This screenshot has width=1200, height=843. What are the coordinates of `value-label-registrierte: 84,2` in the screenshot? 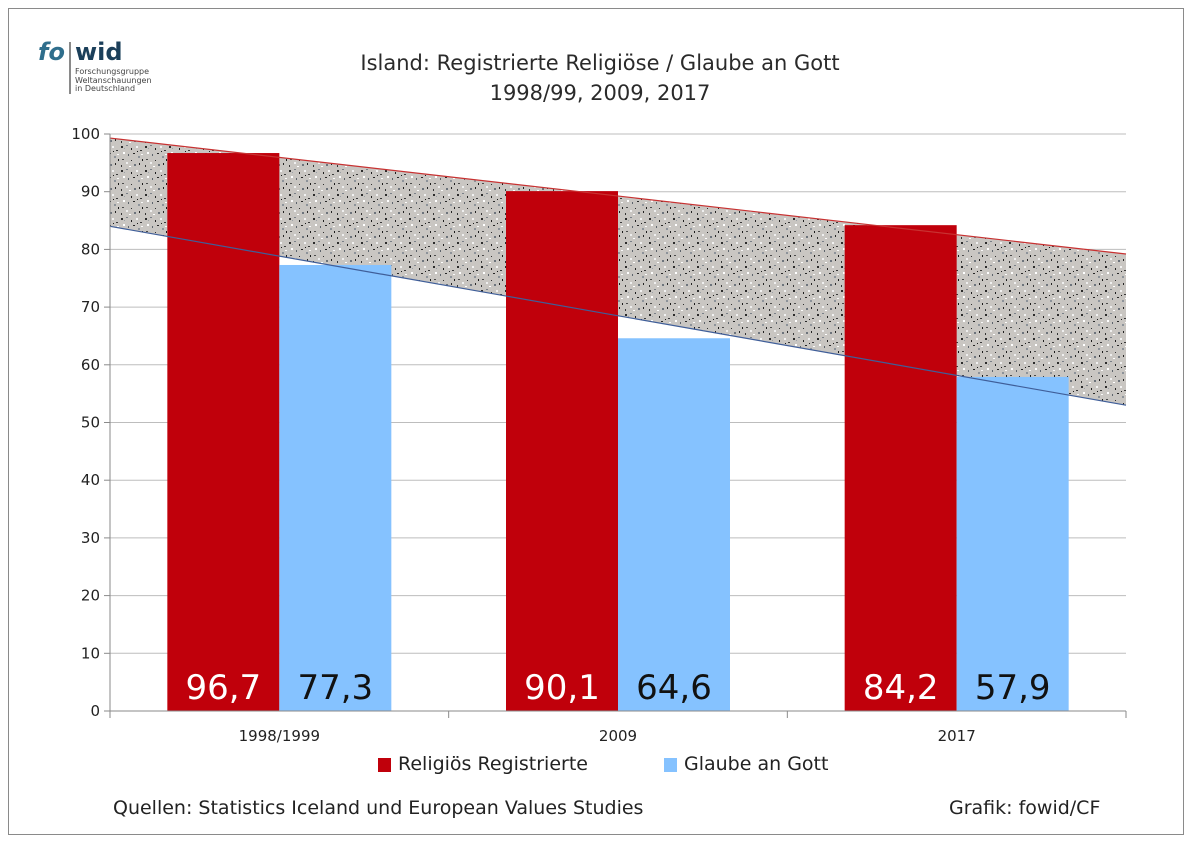 It's located at (901, 688).